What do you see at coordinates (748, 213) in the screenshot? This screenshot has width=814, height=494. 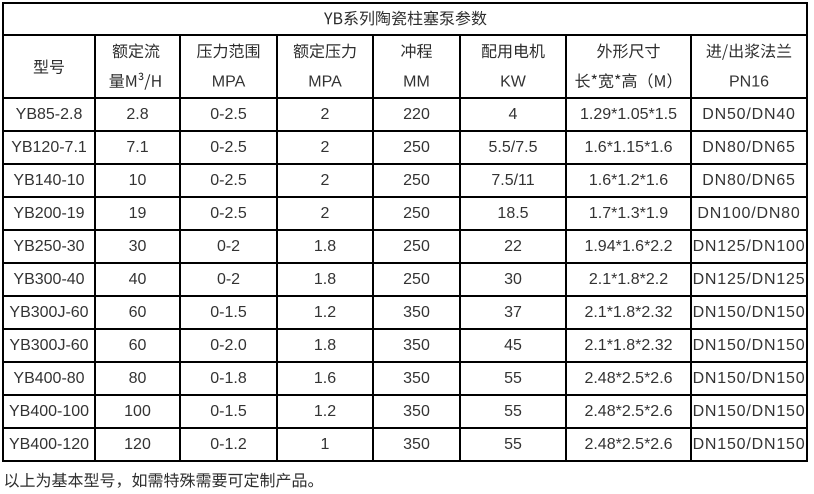 I see `svg-text: DN100/DN80` at bounding box center [748, 213].